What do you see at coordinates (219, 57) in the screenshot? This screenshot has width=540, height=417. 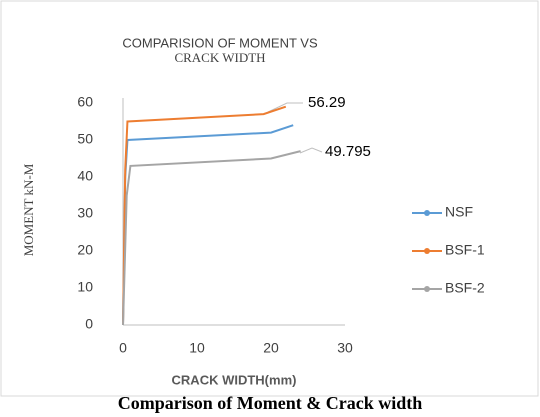 I see `chart-title: CRACK WIDTH` at bounding box center [219, 57].